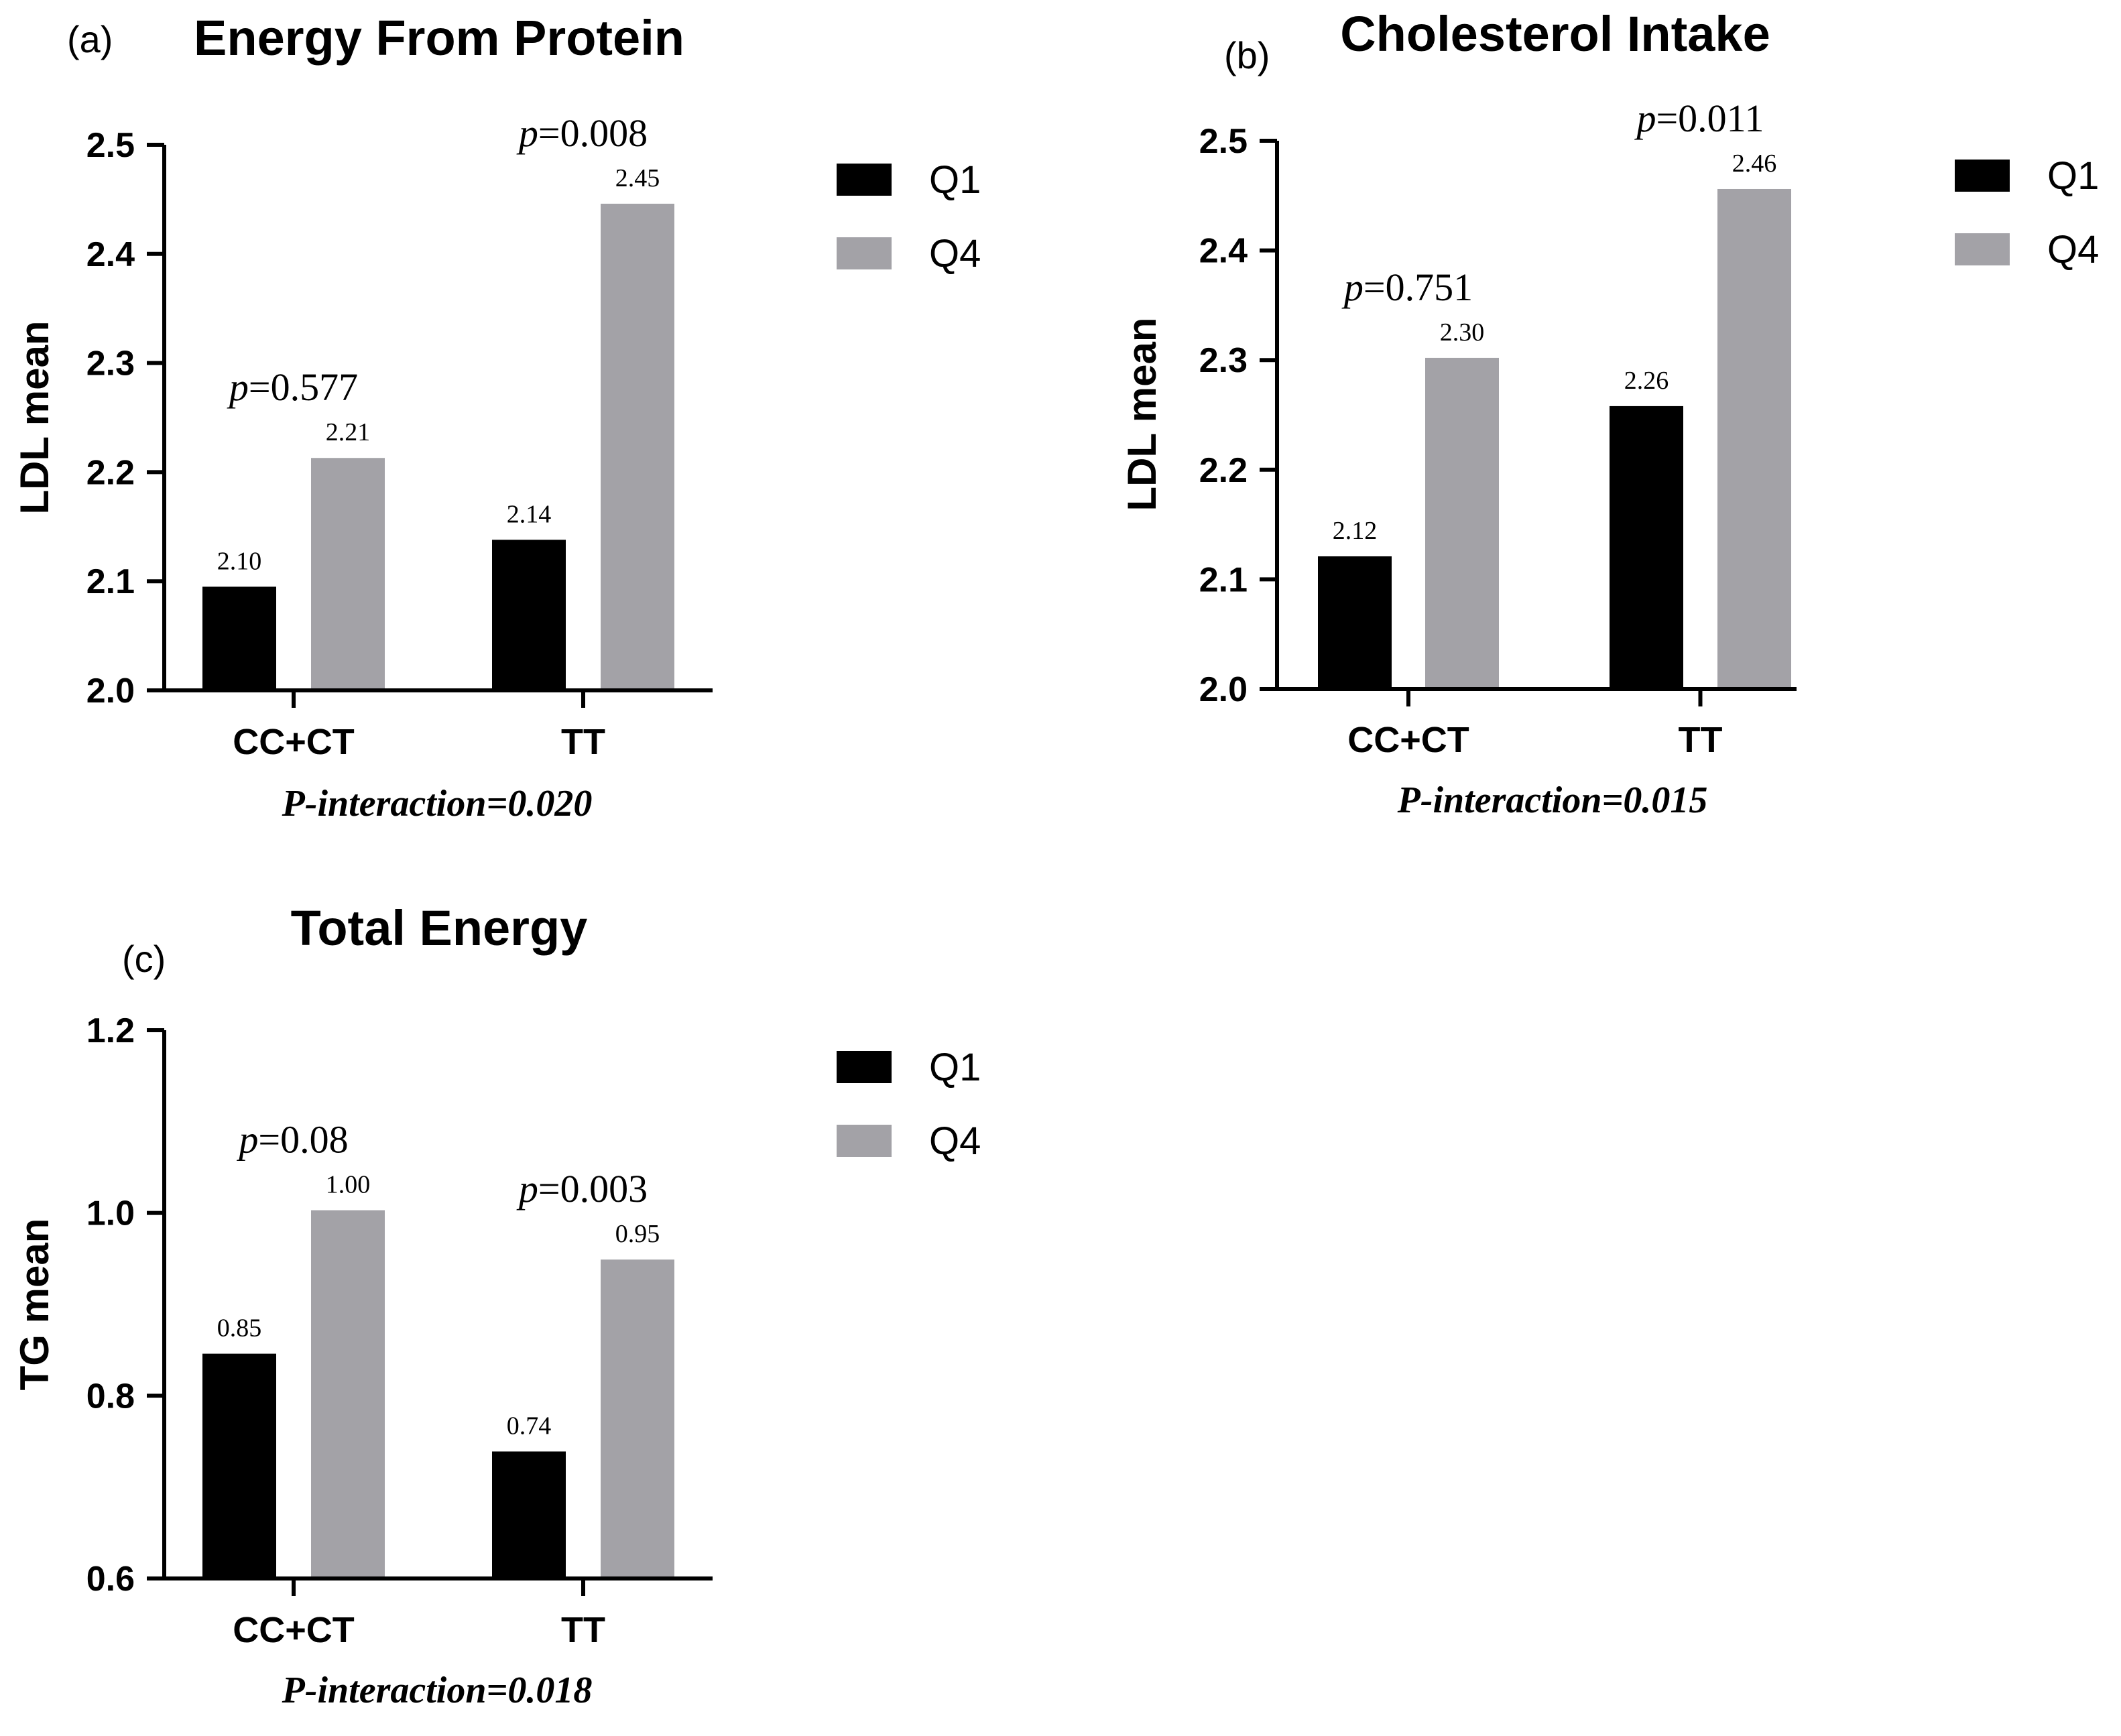  I want to click on p-value: =0.011, so click(1710, 118).